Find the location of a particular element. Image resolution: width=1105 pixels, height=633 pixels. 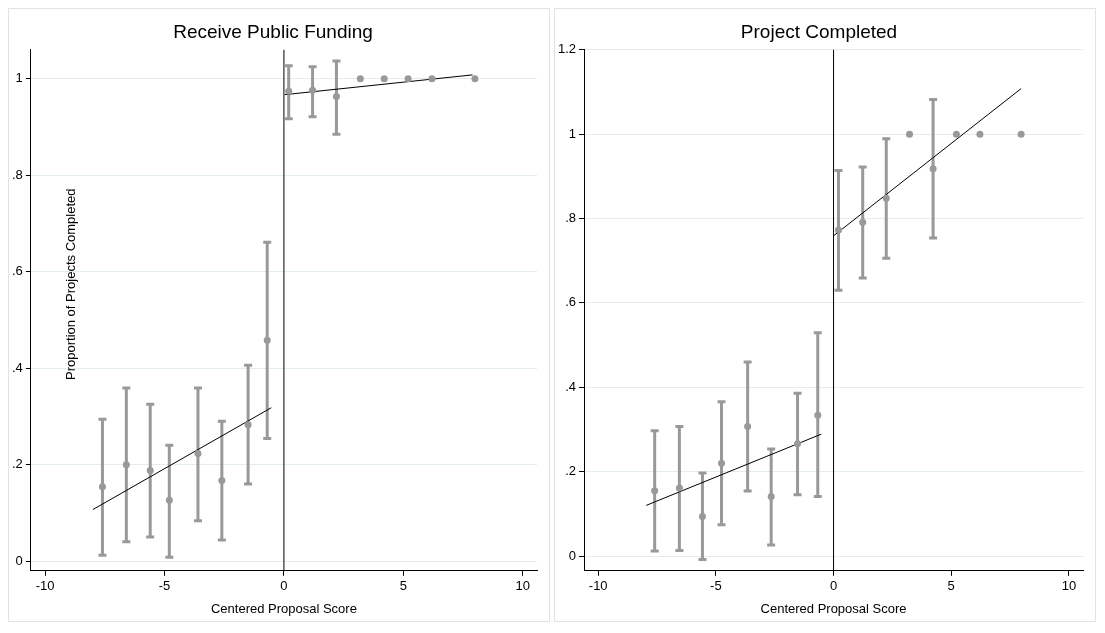

chart-title: Project Completed is located at coordinates (819, 31).